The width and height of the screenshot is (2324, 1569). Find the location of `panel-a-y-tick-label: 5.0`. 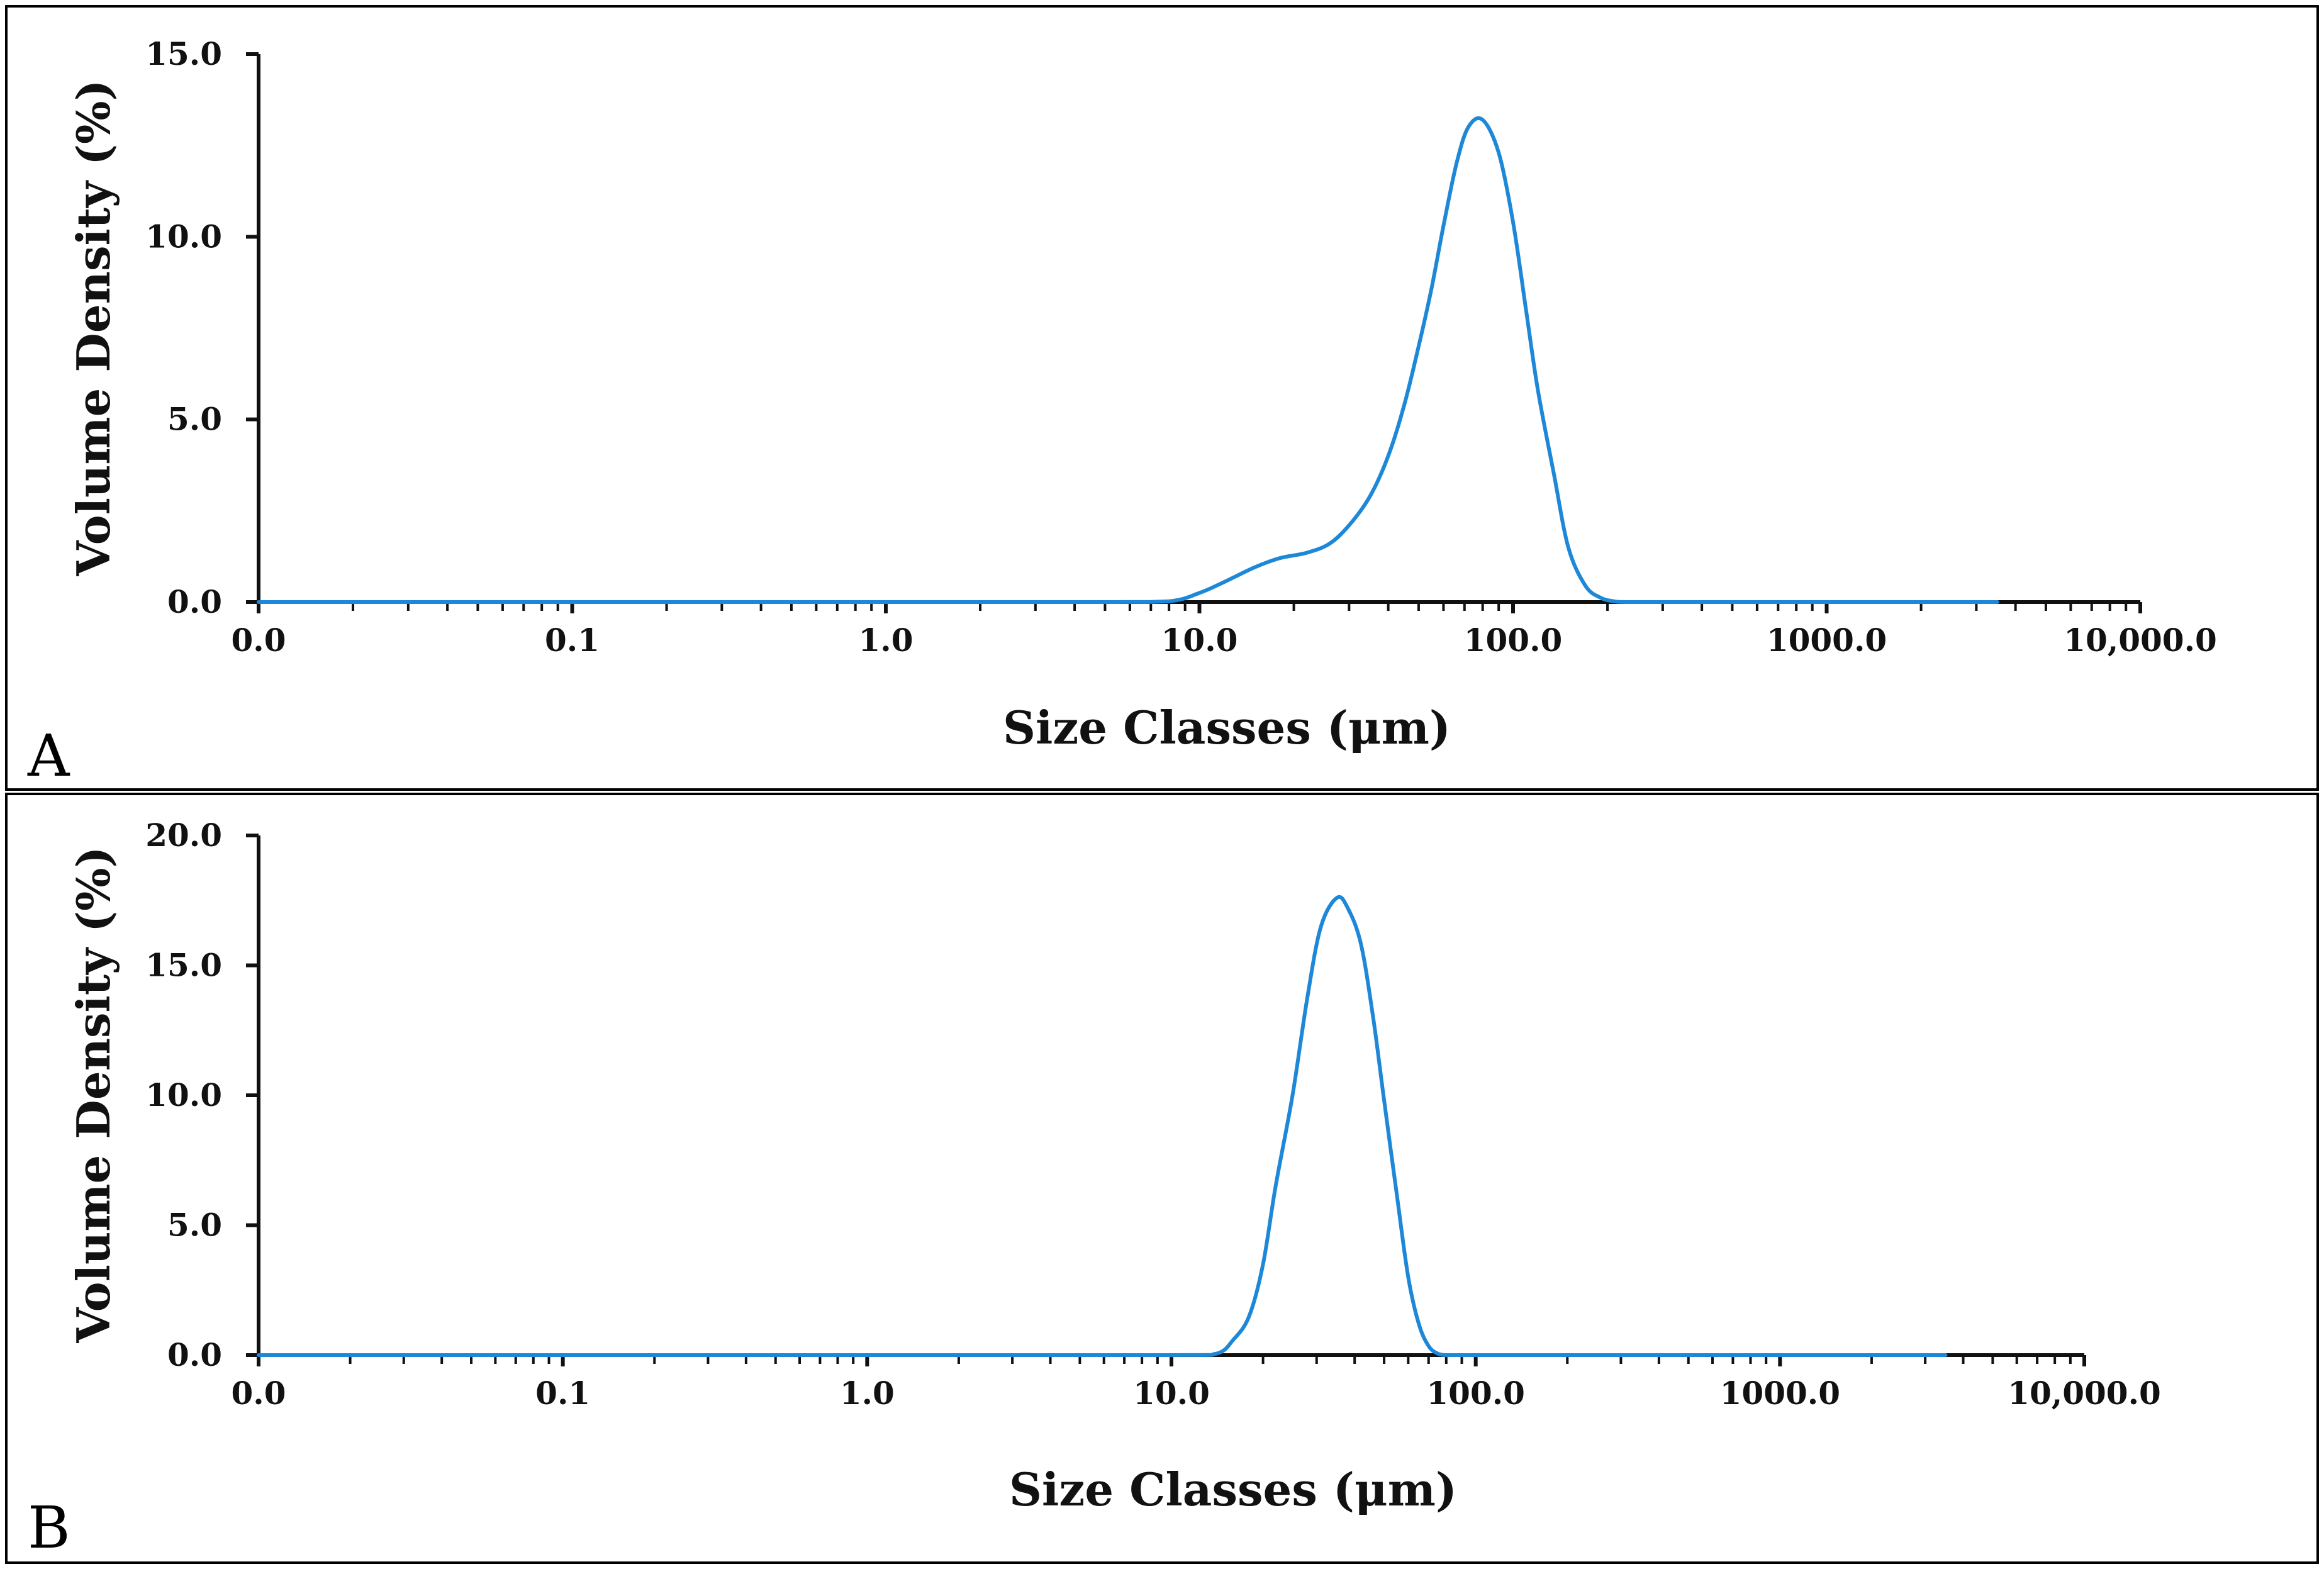

panel-a-y-tick-label: 5.0 is located at coordinates (194, 419).